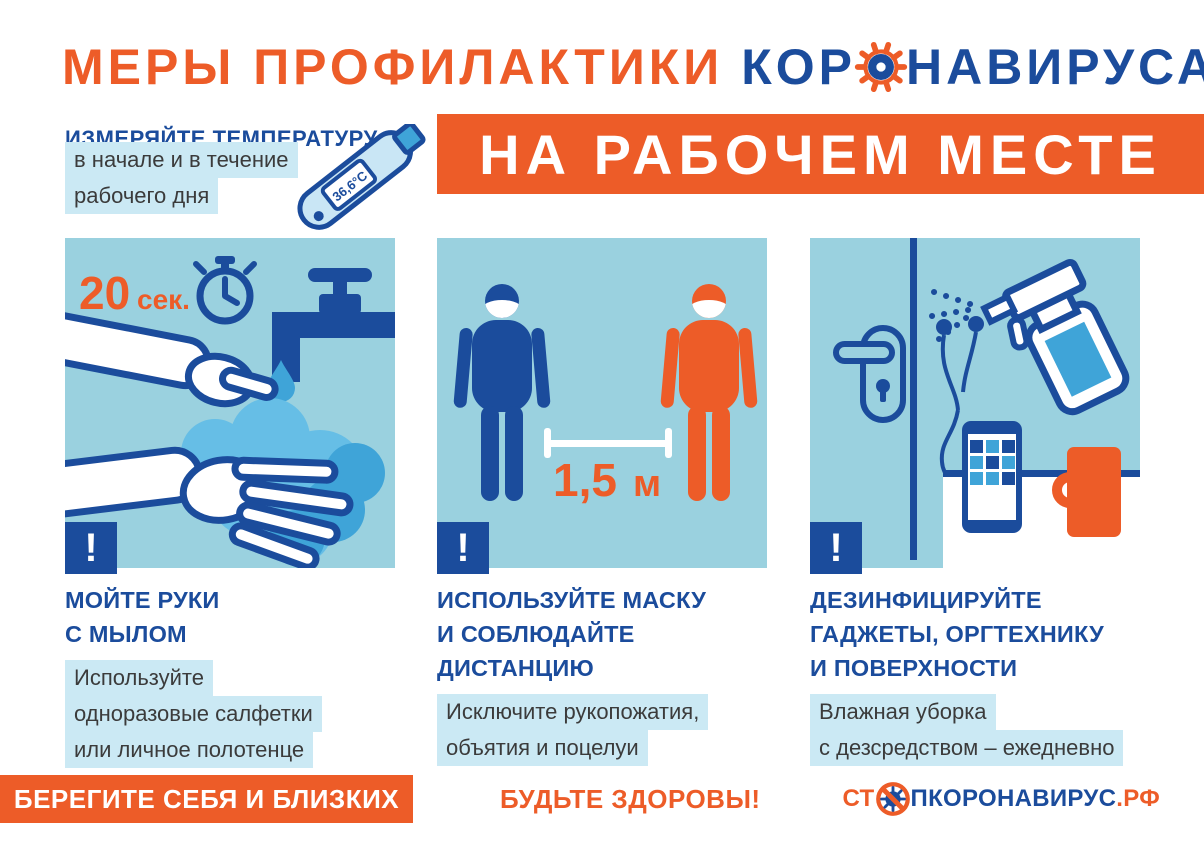 The height and width of the screenshot is (860, 1204). Describe the element at coordinates (209, 438) in the screenshot. I see `washing-hands` at that location.